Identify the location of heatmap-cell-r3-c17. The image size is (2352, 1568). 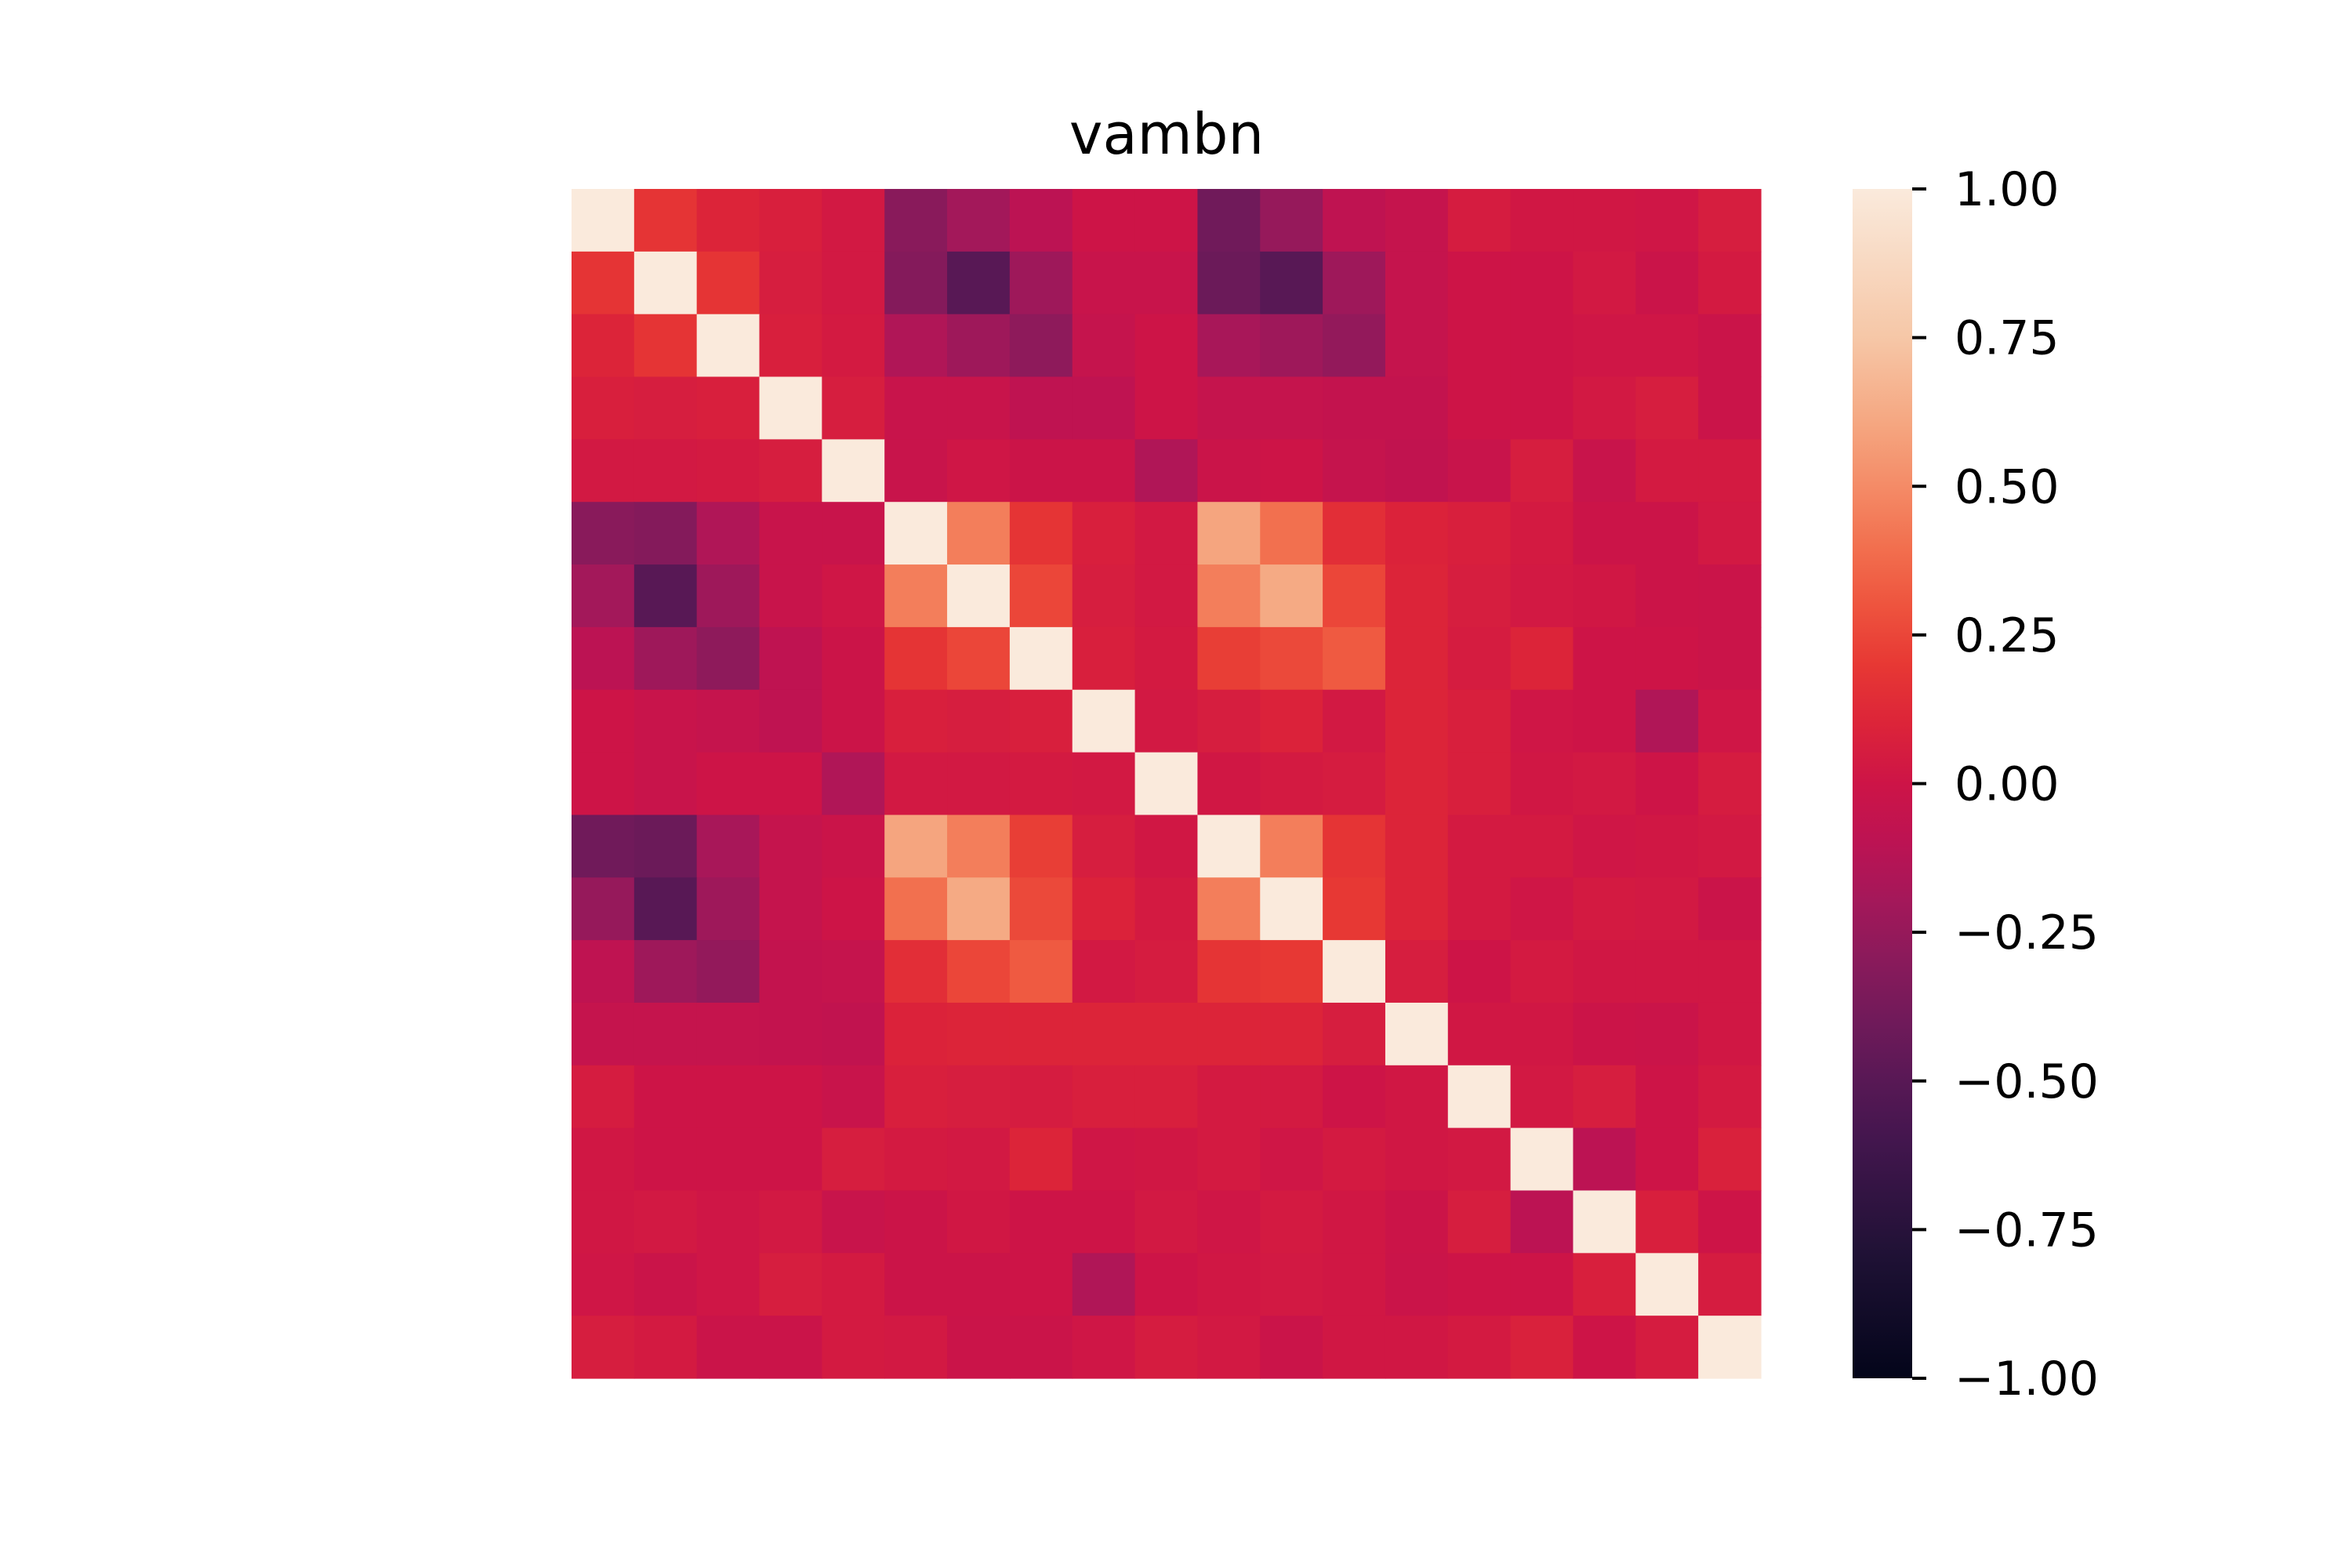
(1667, 408).